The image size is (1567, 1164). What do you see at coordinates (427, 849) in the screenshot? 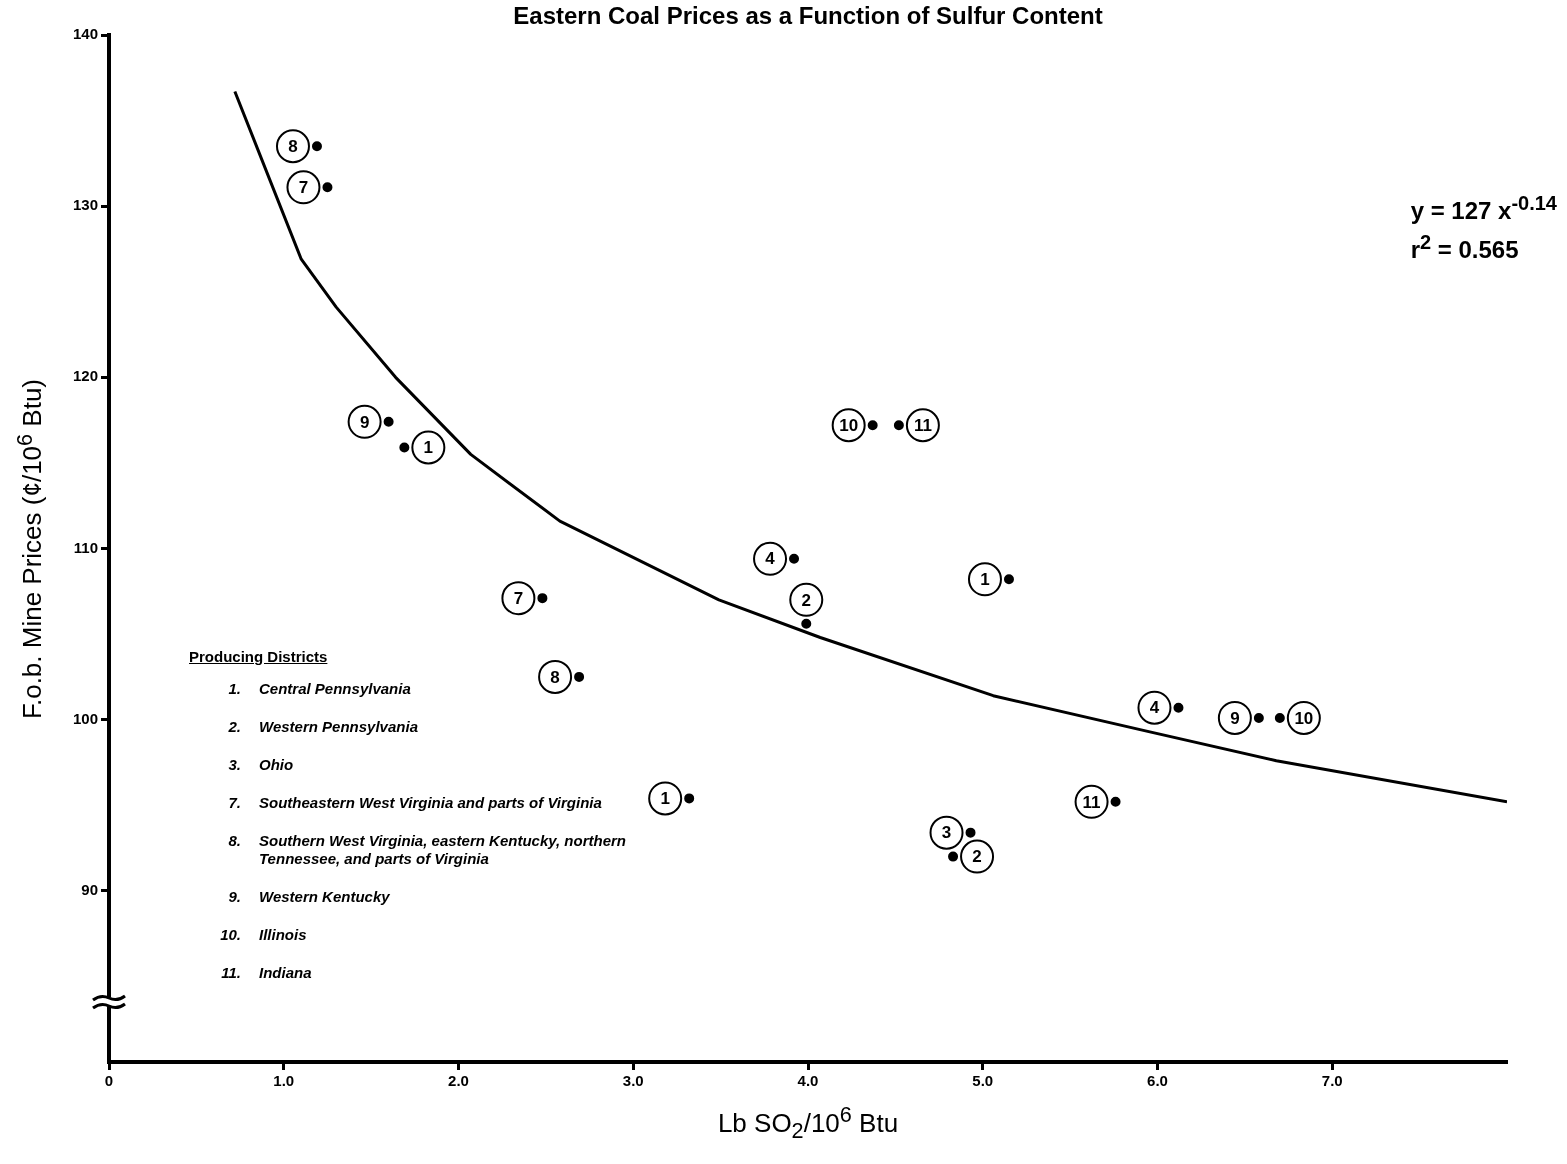
I see `annotation: 8. Southern West Virginia, eastern Kentucky, northern Tennessee, and parts of Virginia` at bounding box center [427, 849].